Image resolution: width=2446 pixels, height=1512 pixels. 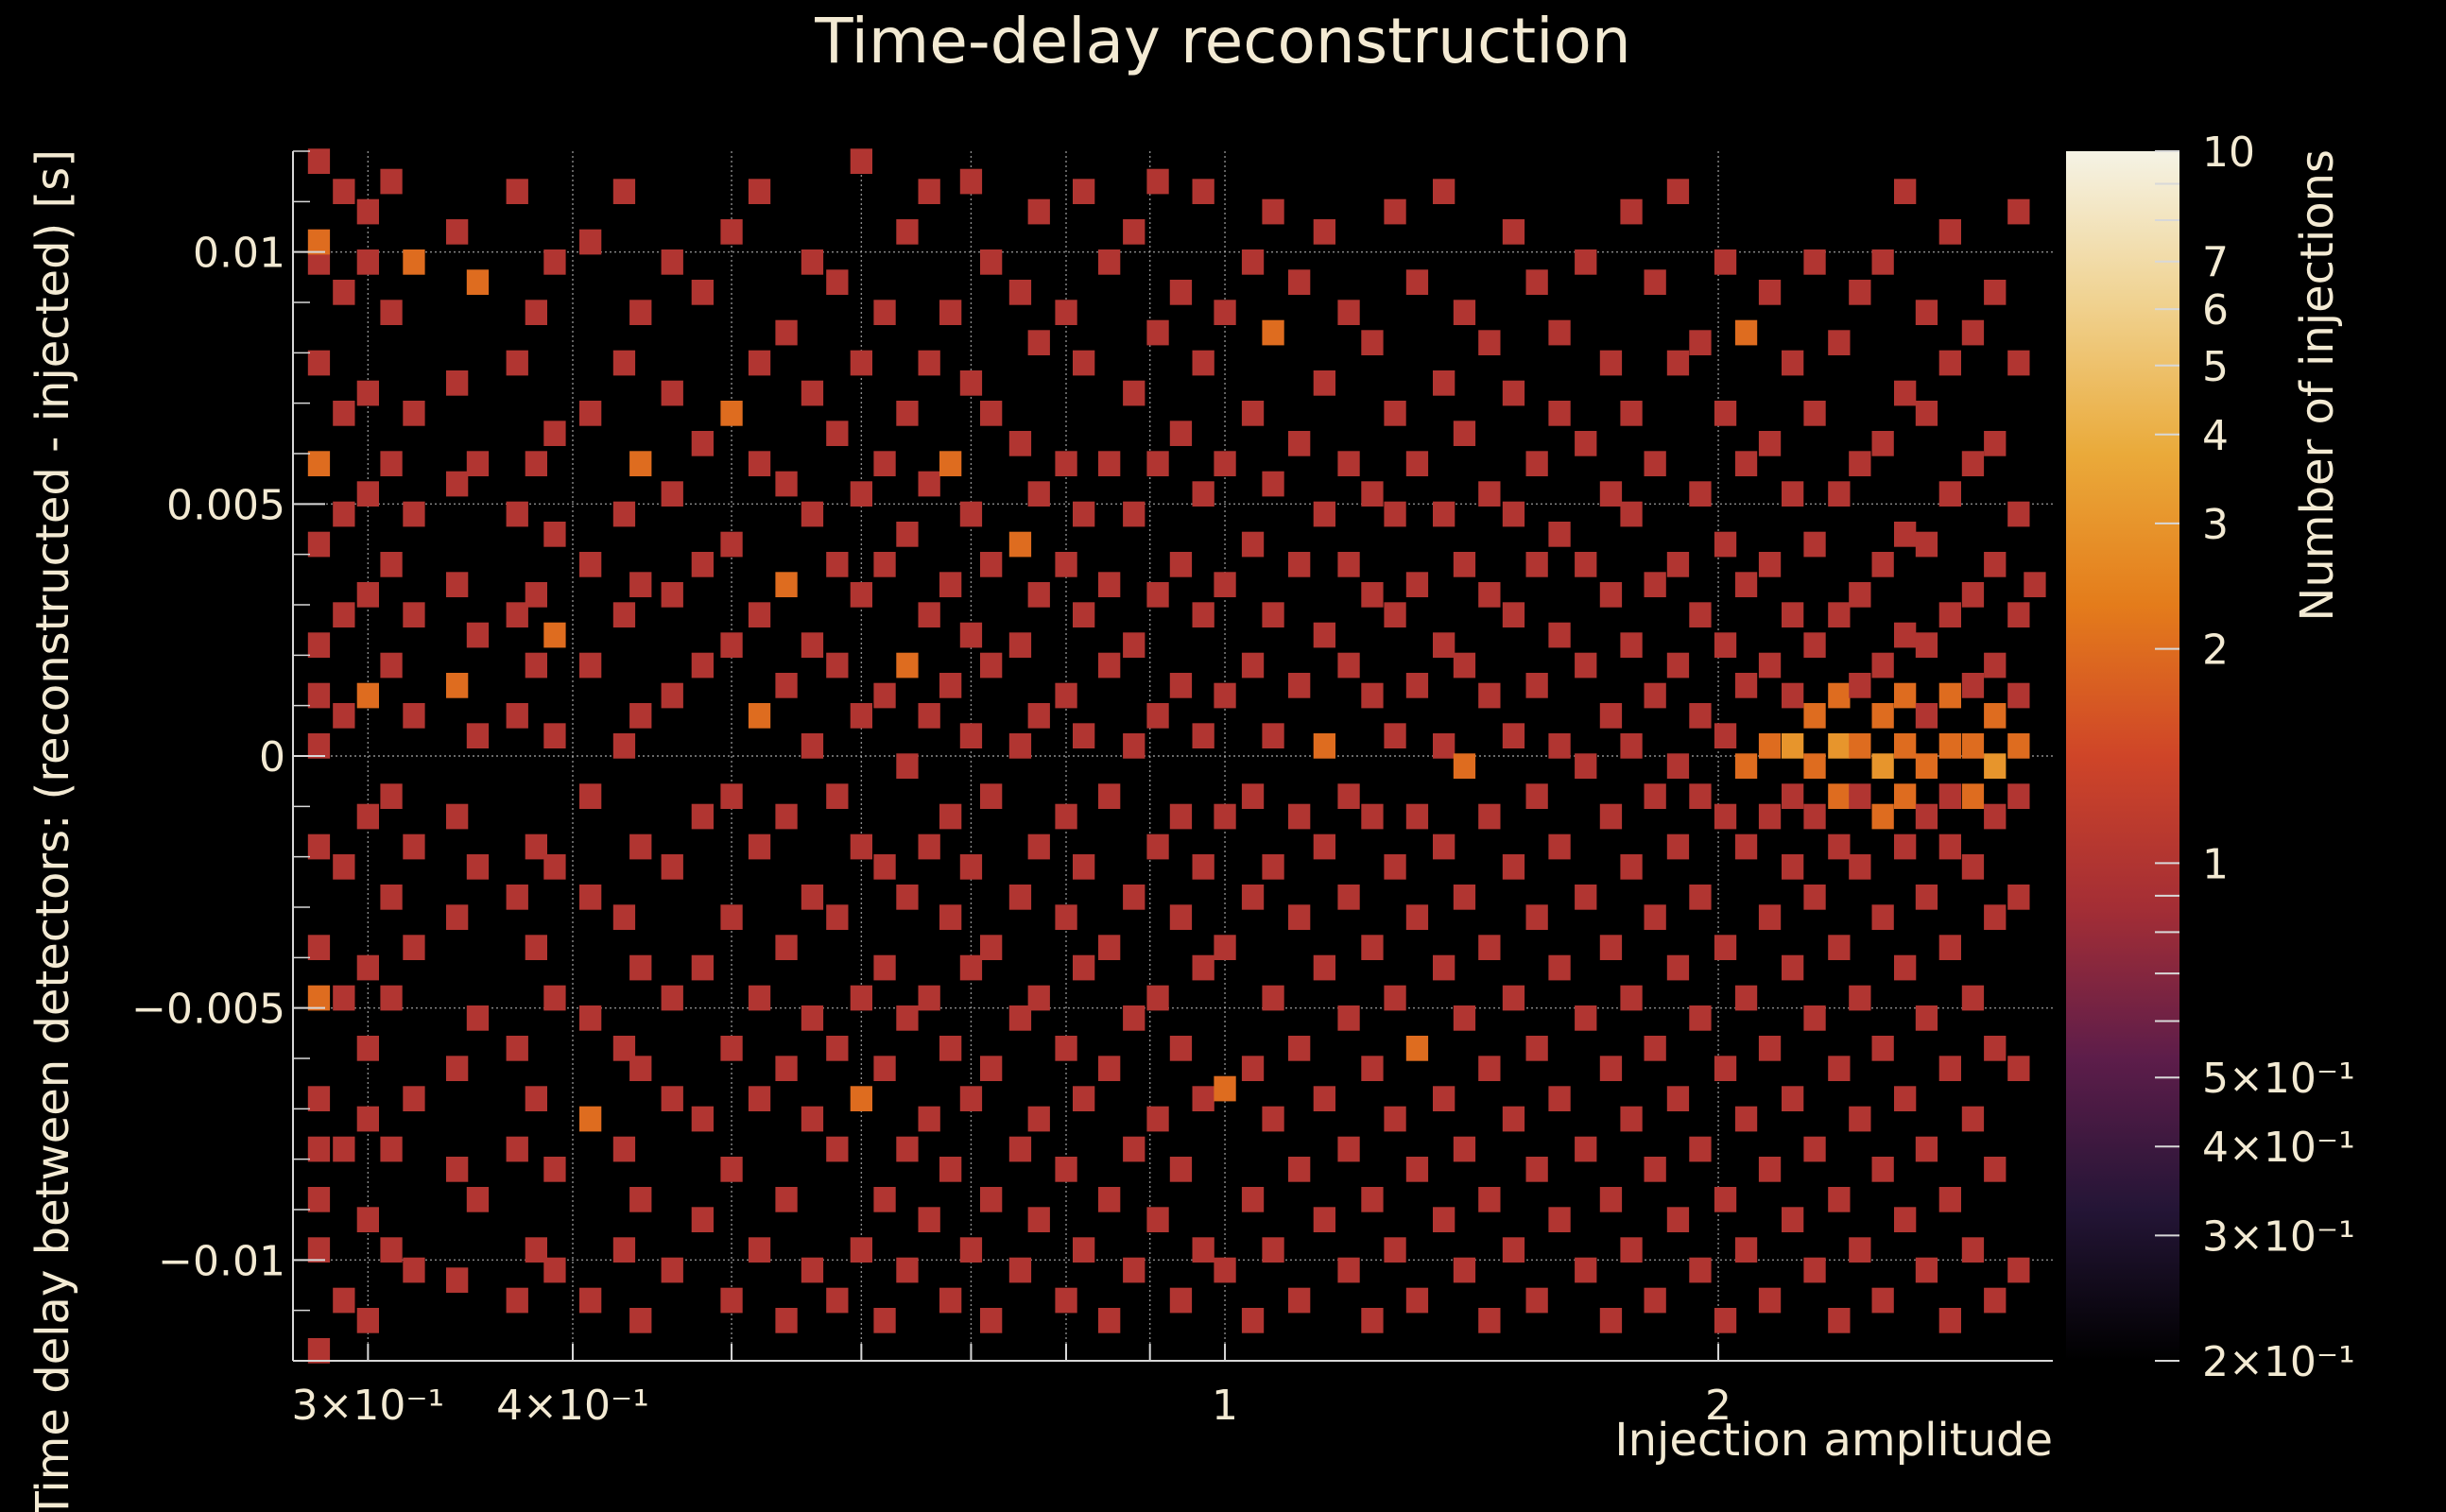 What do you see at coordinates (1833, 1440) in the screenshot?
I see `x-axis-label: Injection amplitude` at bounding box center [1833, 1440].